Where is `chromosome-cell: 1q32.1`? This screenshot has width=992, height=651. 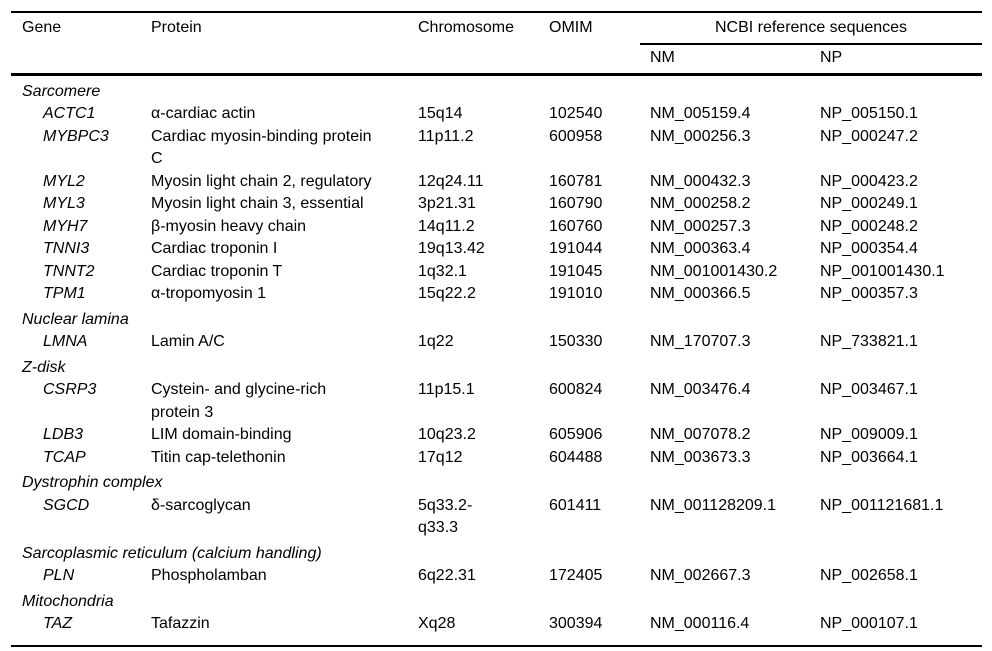 chromosome-cell: 1q32.1 is located at coordinates (442, 271).